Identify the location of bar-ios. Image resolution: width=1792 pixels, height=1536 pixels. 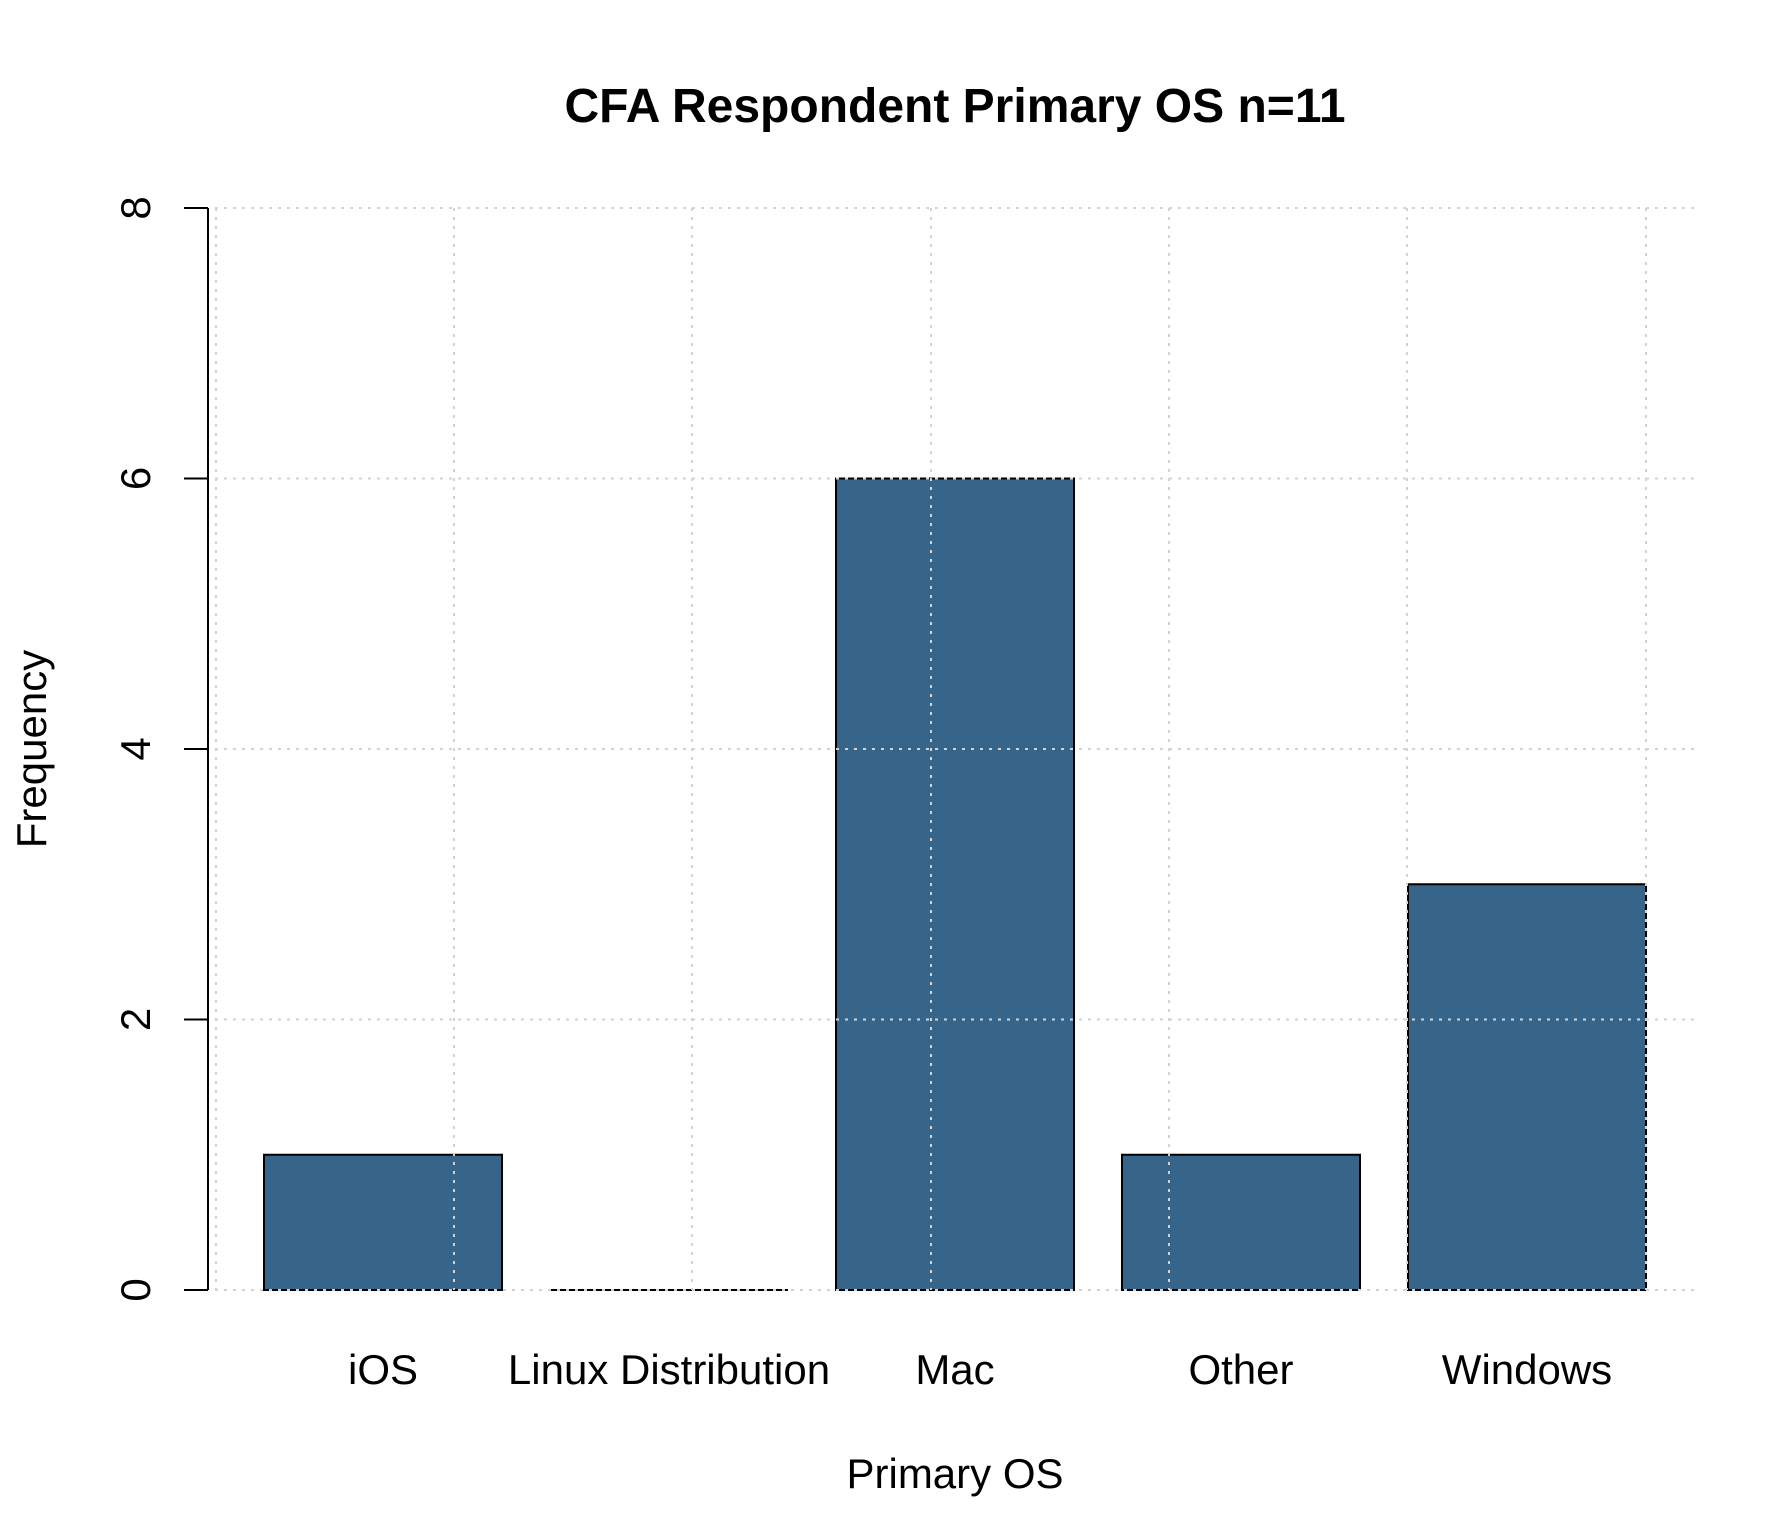
(383, 1222).